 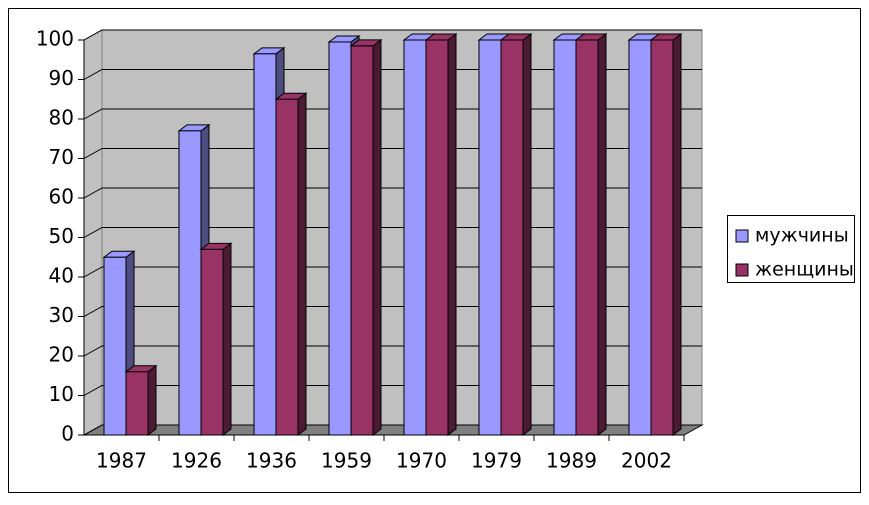 What do you see at coordinates (271, 461) in the screenshot?
I see `x-tick-label: 1936` at bounding box center [271, 461].